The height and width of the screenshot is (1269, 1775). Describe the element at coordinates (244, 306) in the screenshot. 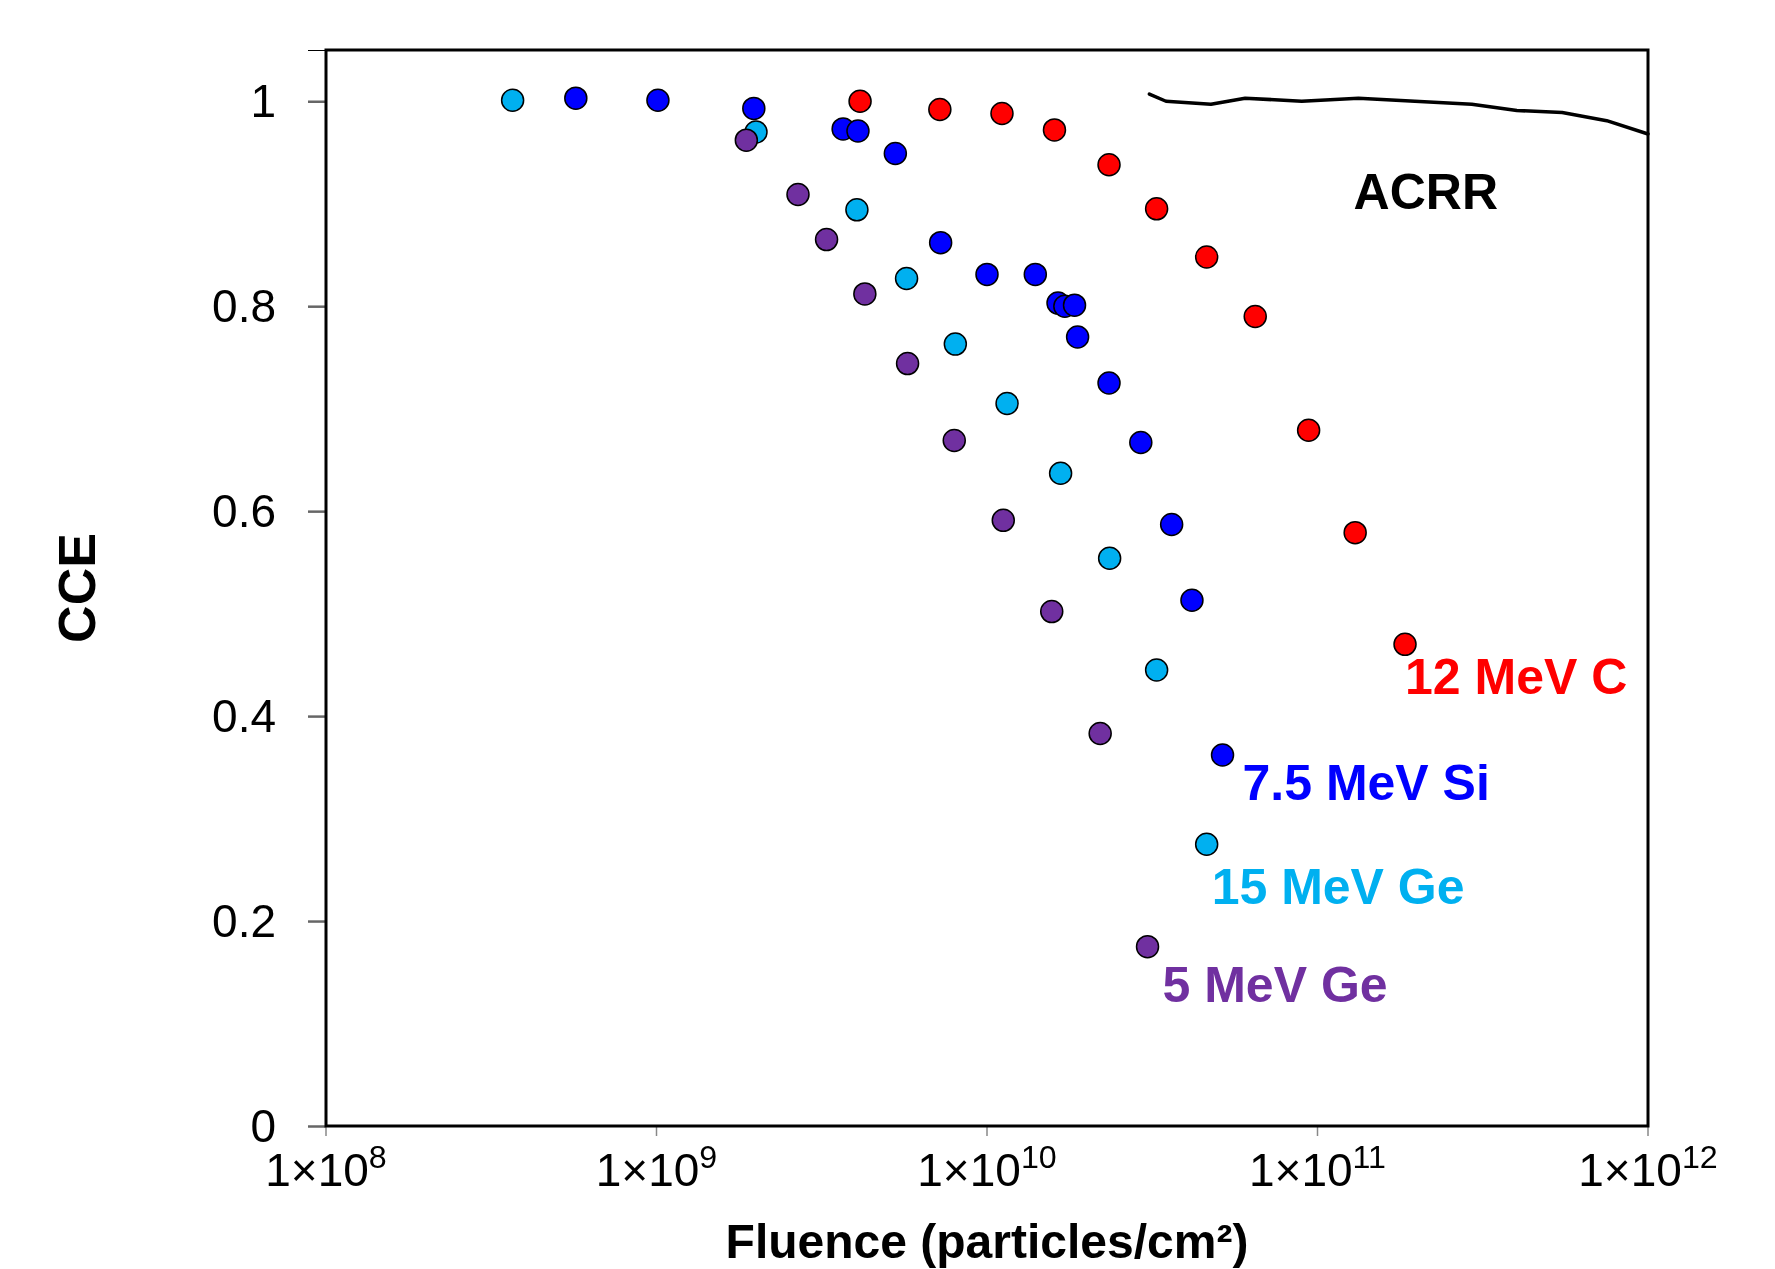

I see `y-tick-label: 0.8` at that location.